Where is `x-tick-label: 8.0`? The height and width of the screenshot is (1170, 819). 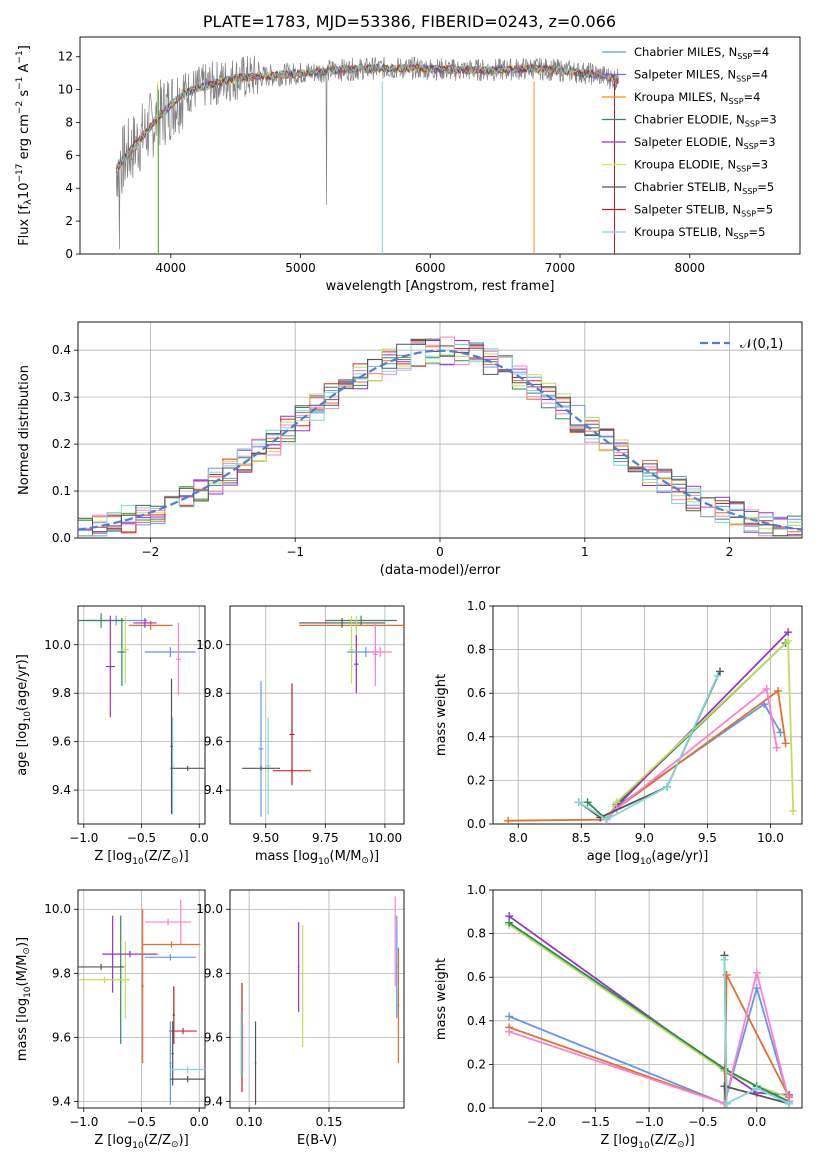
x-tick-label: 8.0 is located at coordinates (518, 838).